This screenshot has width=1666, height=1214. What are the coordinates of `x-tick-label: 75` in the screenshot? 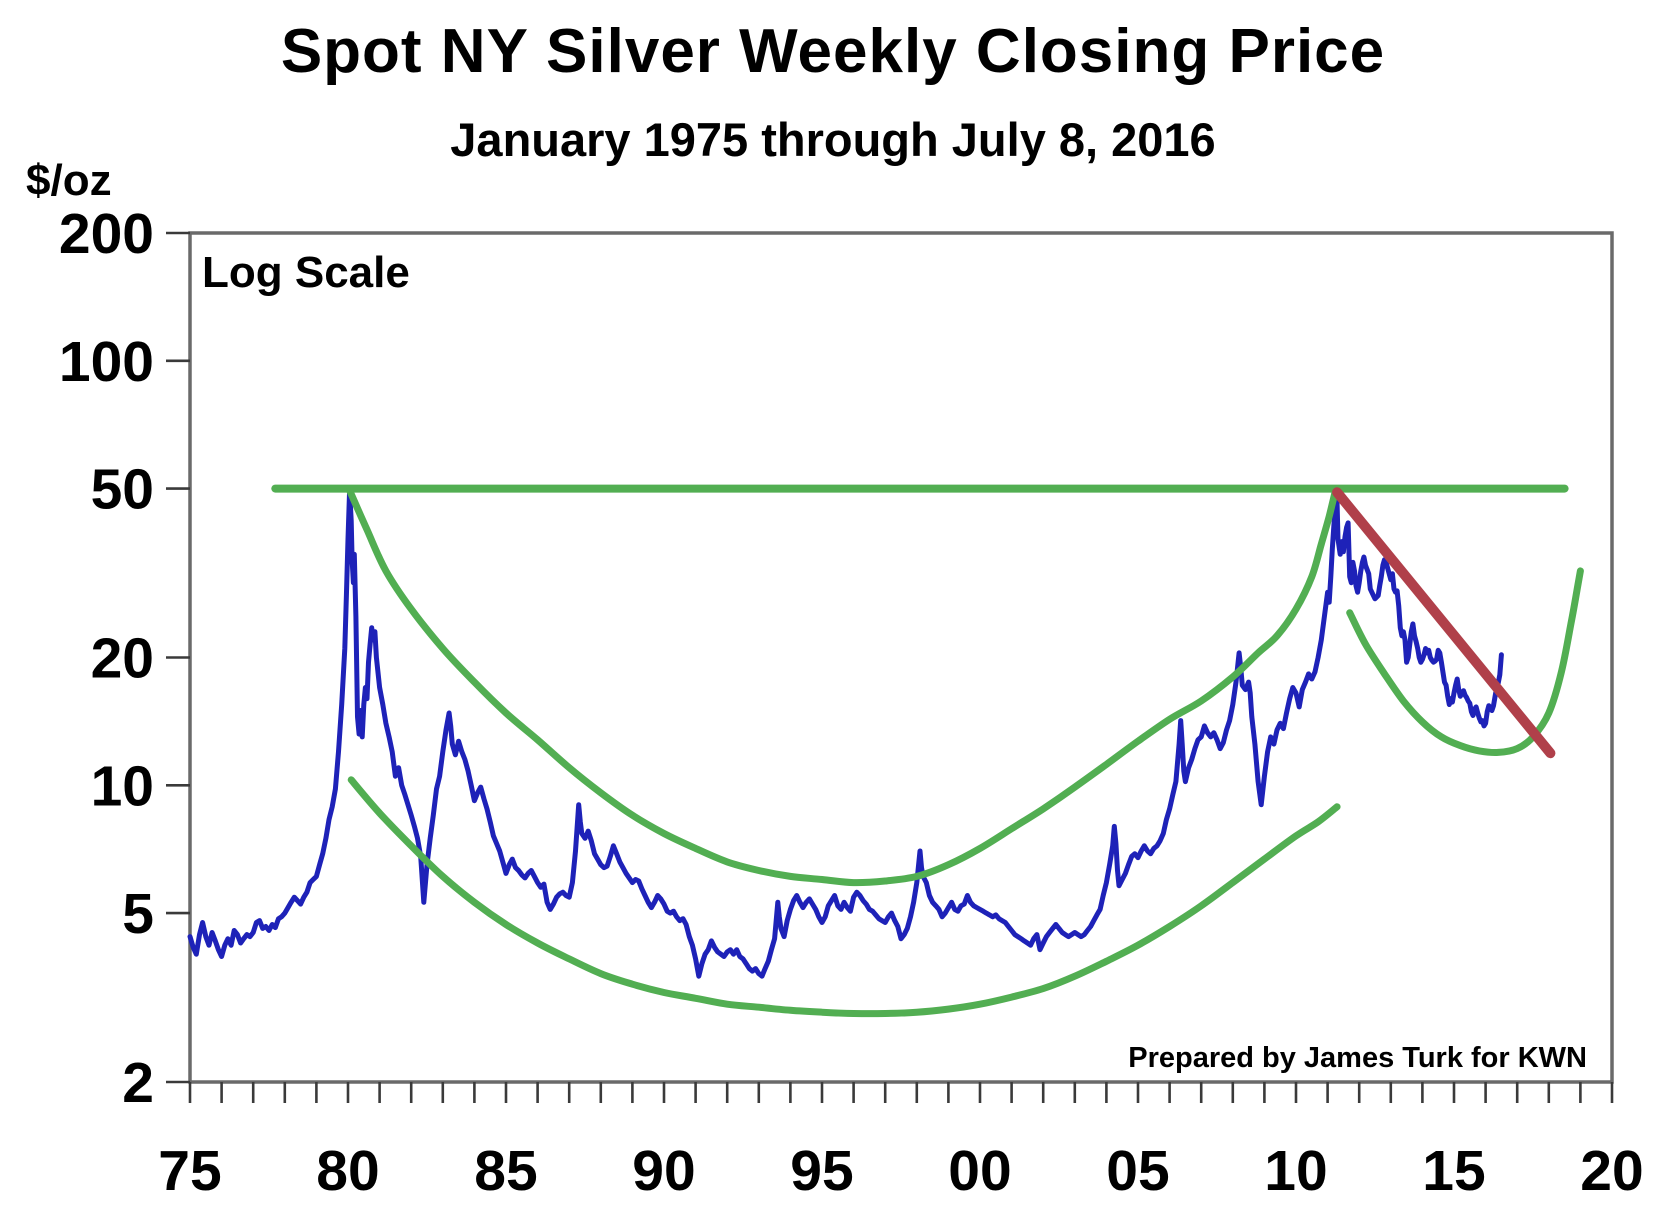 It's located at (189, 1171).